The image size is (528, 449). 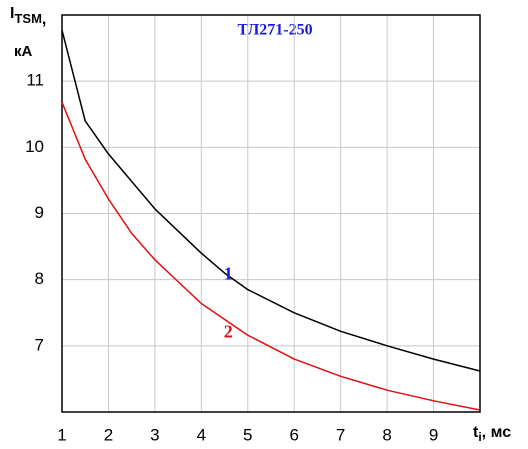 I want to click on y-tick-label: 10, so click(x=34, y=146).